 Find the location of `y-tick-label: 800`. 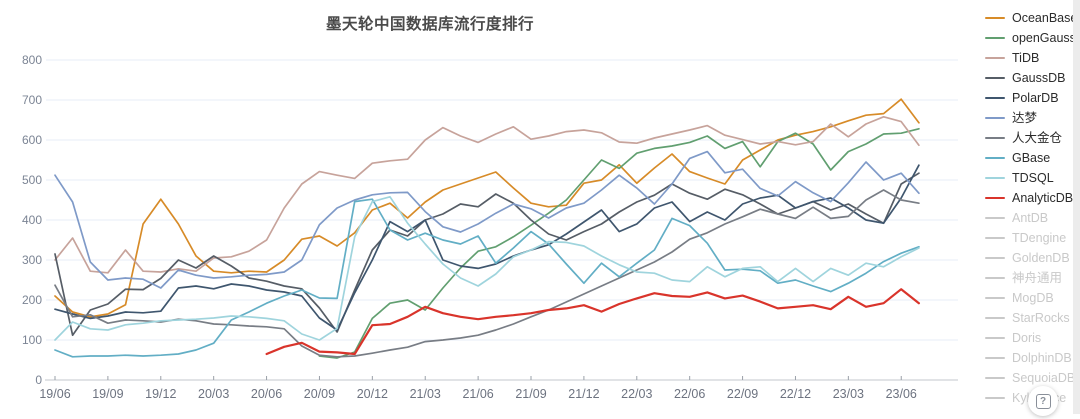

y-tick-label: 800 is located at coordinates (32, 60).